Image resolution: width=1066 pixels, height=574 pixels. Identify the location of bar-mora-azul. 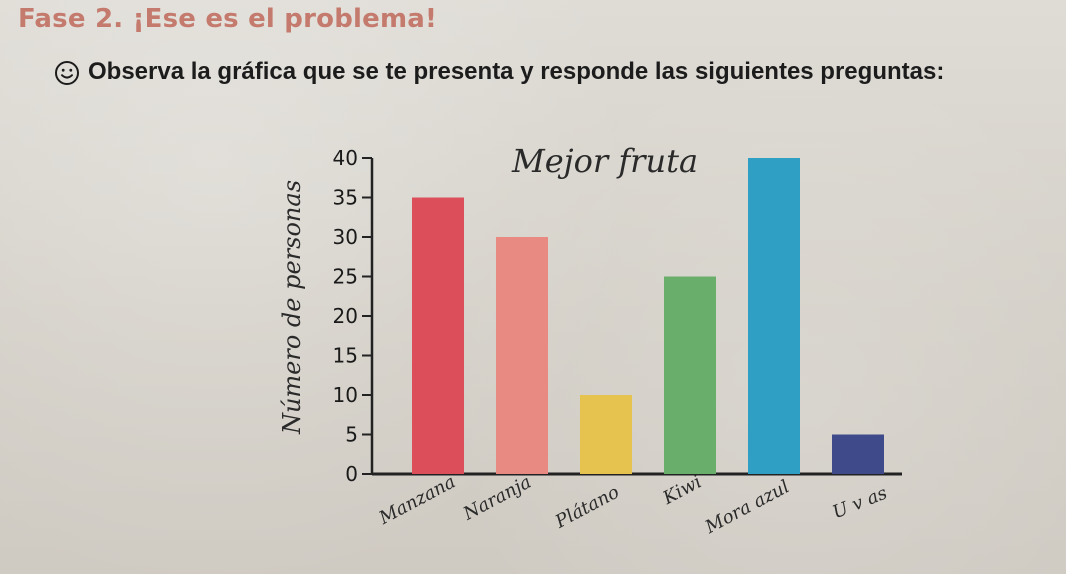
(774, 316).